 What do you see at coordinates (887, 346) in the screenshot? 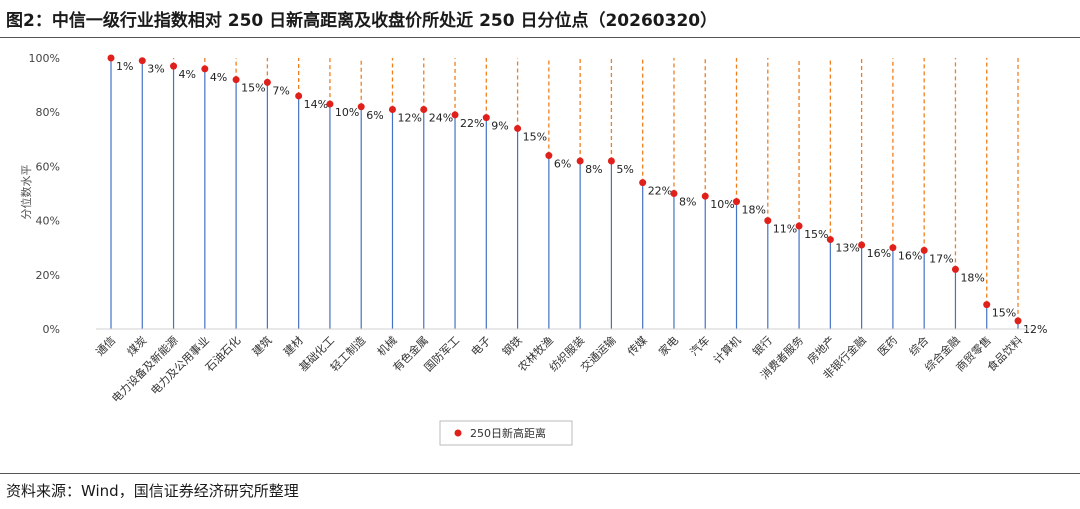
I see `category-label: 医药` at bounding box center [887, 346].